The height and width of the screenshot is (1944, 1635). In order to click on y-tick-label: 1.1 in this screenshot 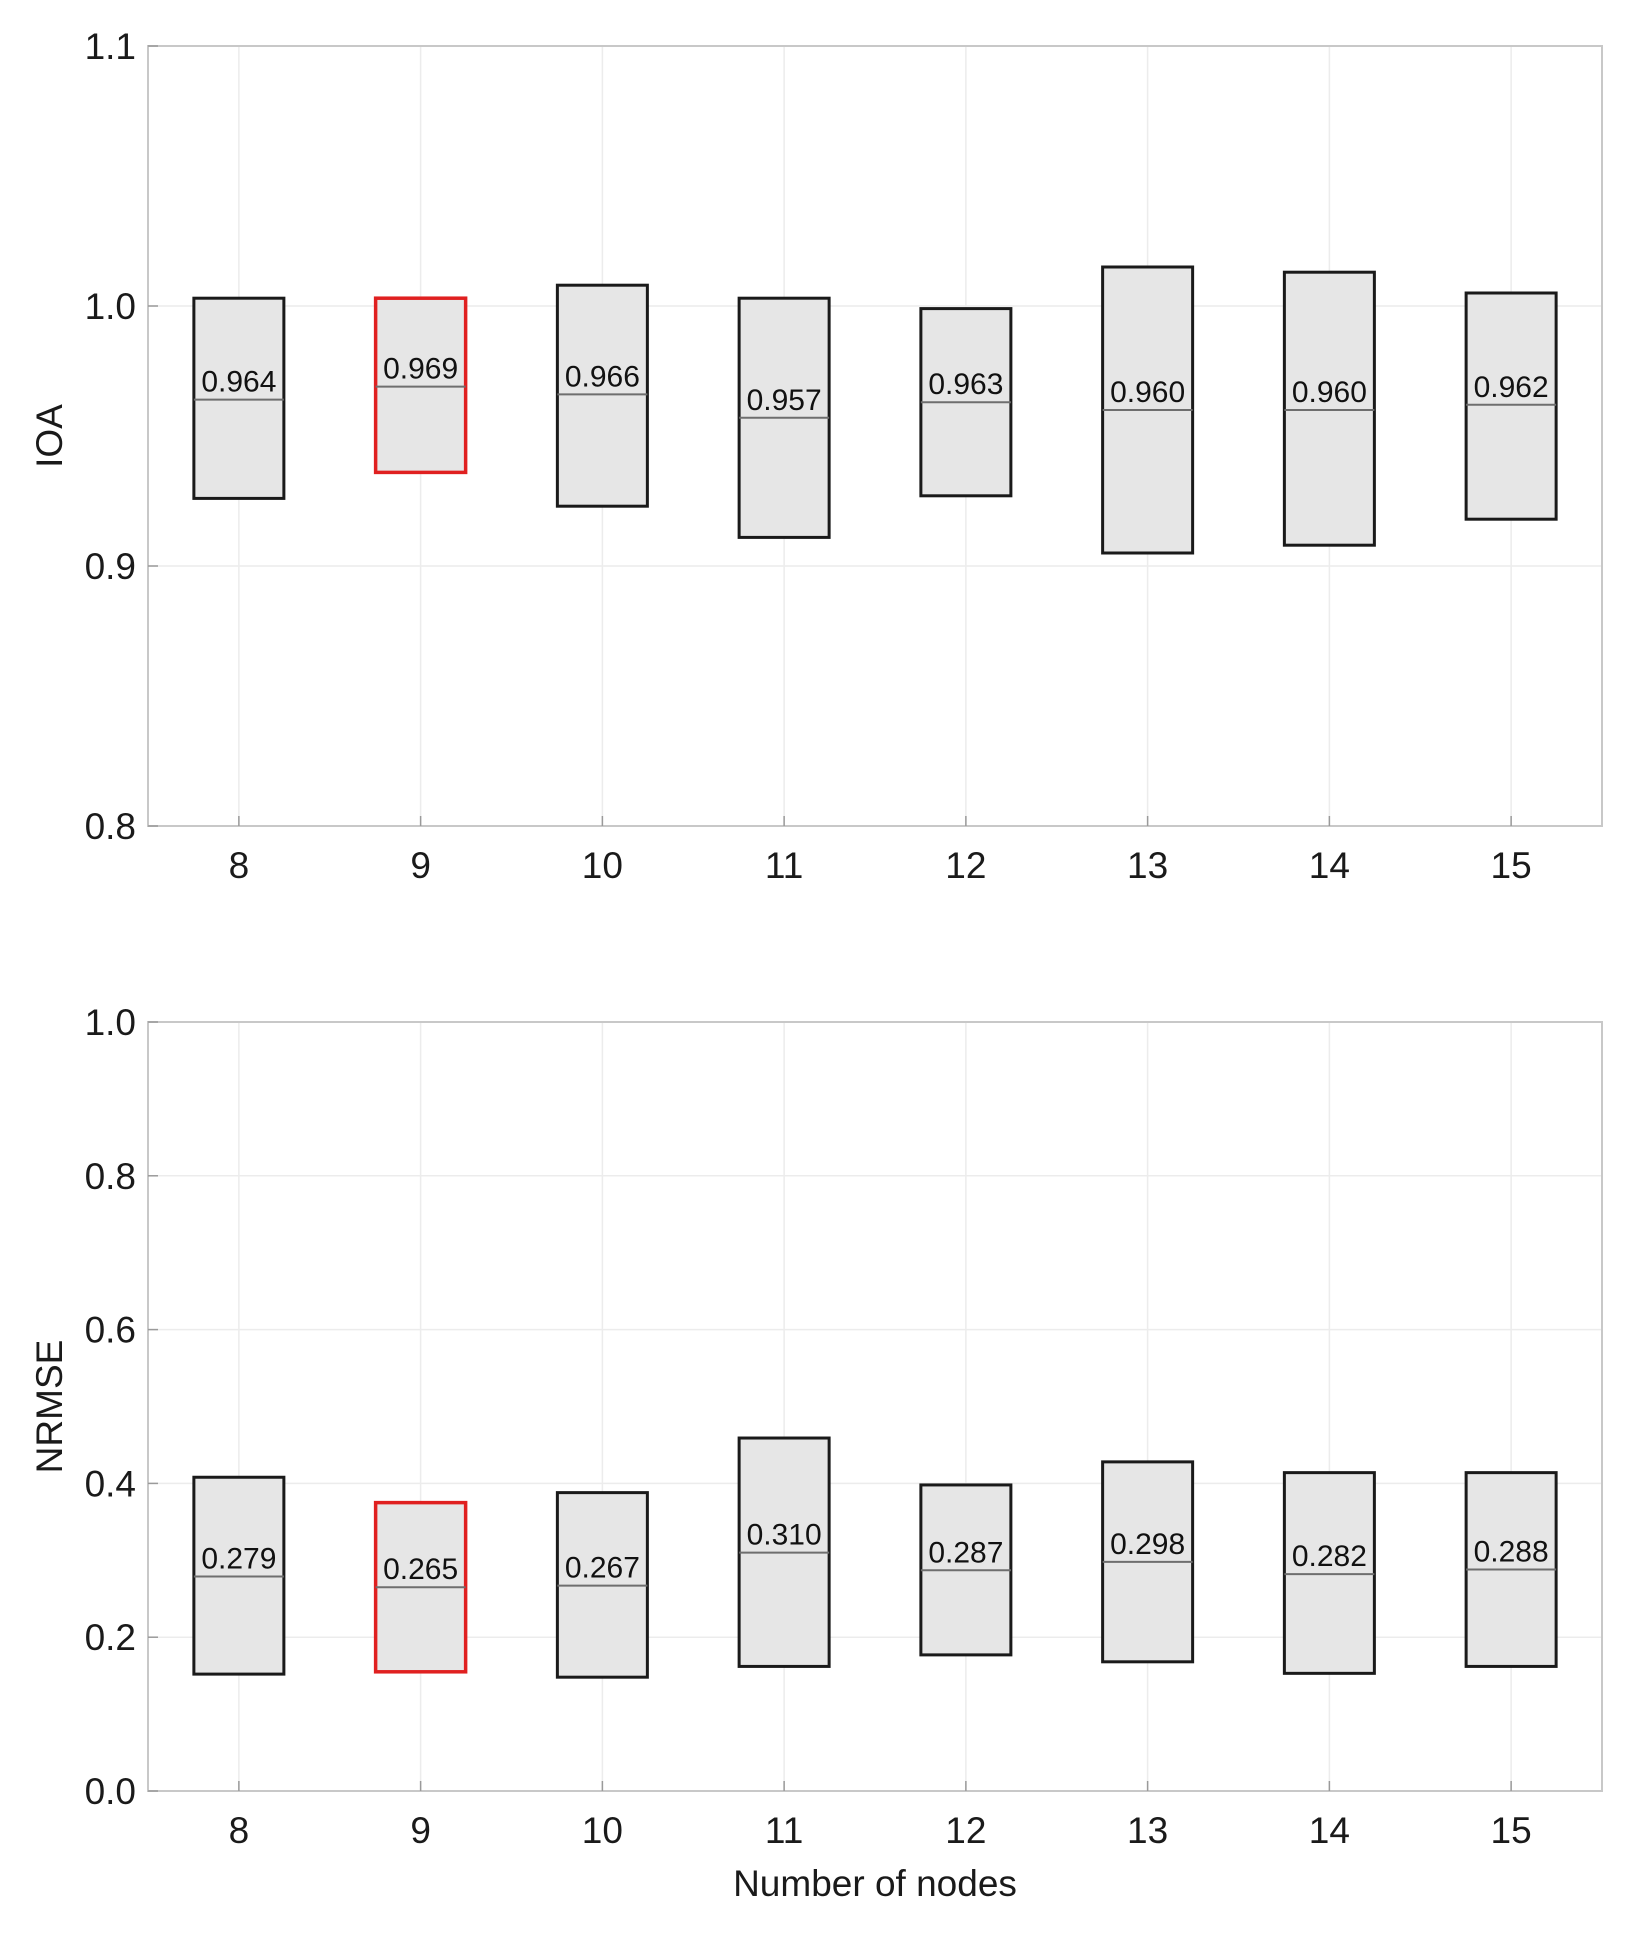, I will do `click(110, 46)`.